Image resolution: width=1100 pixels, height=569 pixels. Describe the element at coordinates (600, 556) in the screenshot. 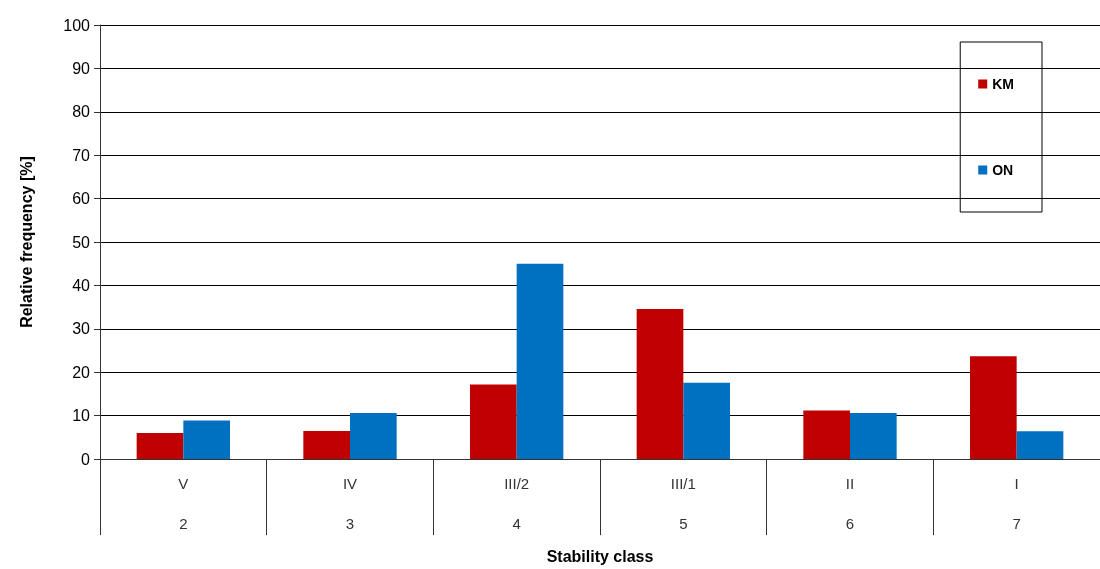

I see `x-axis-title: Stability class` at that location.